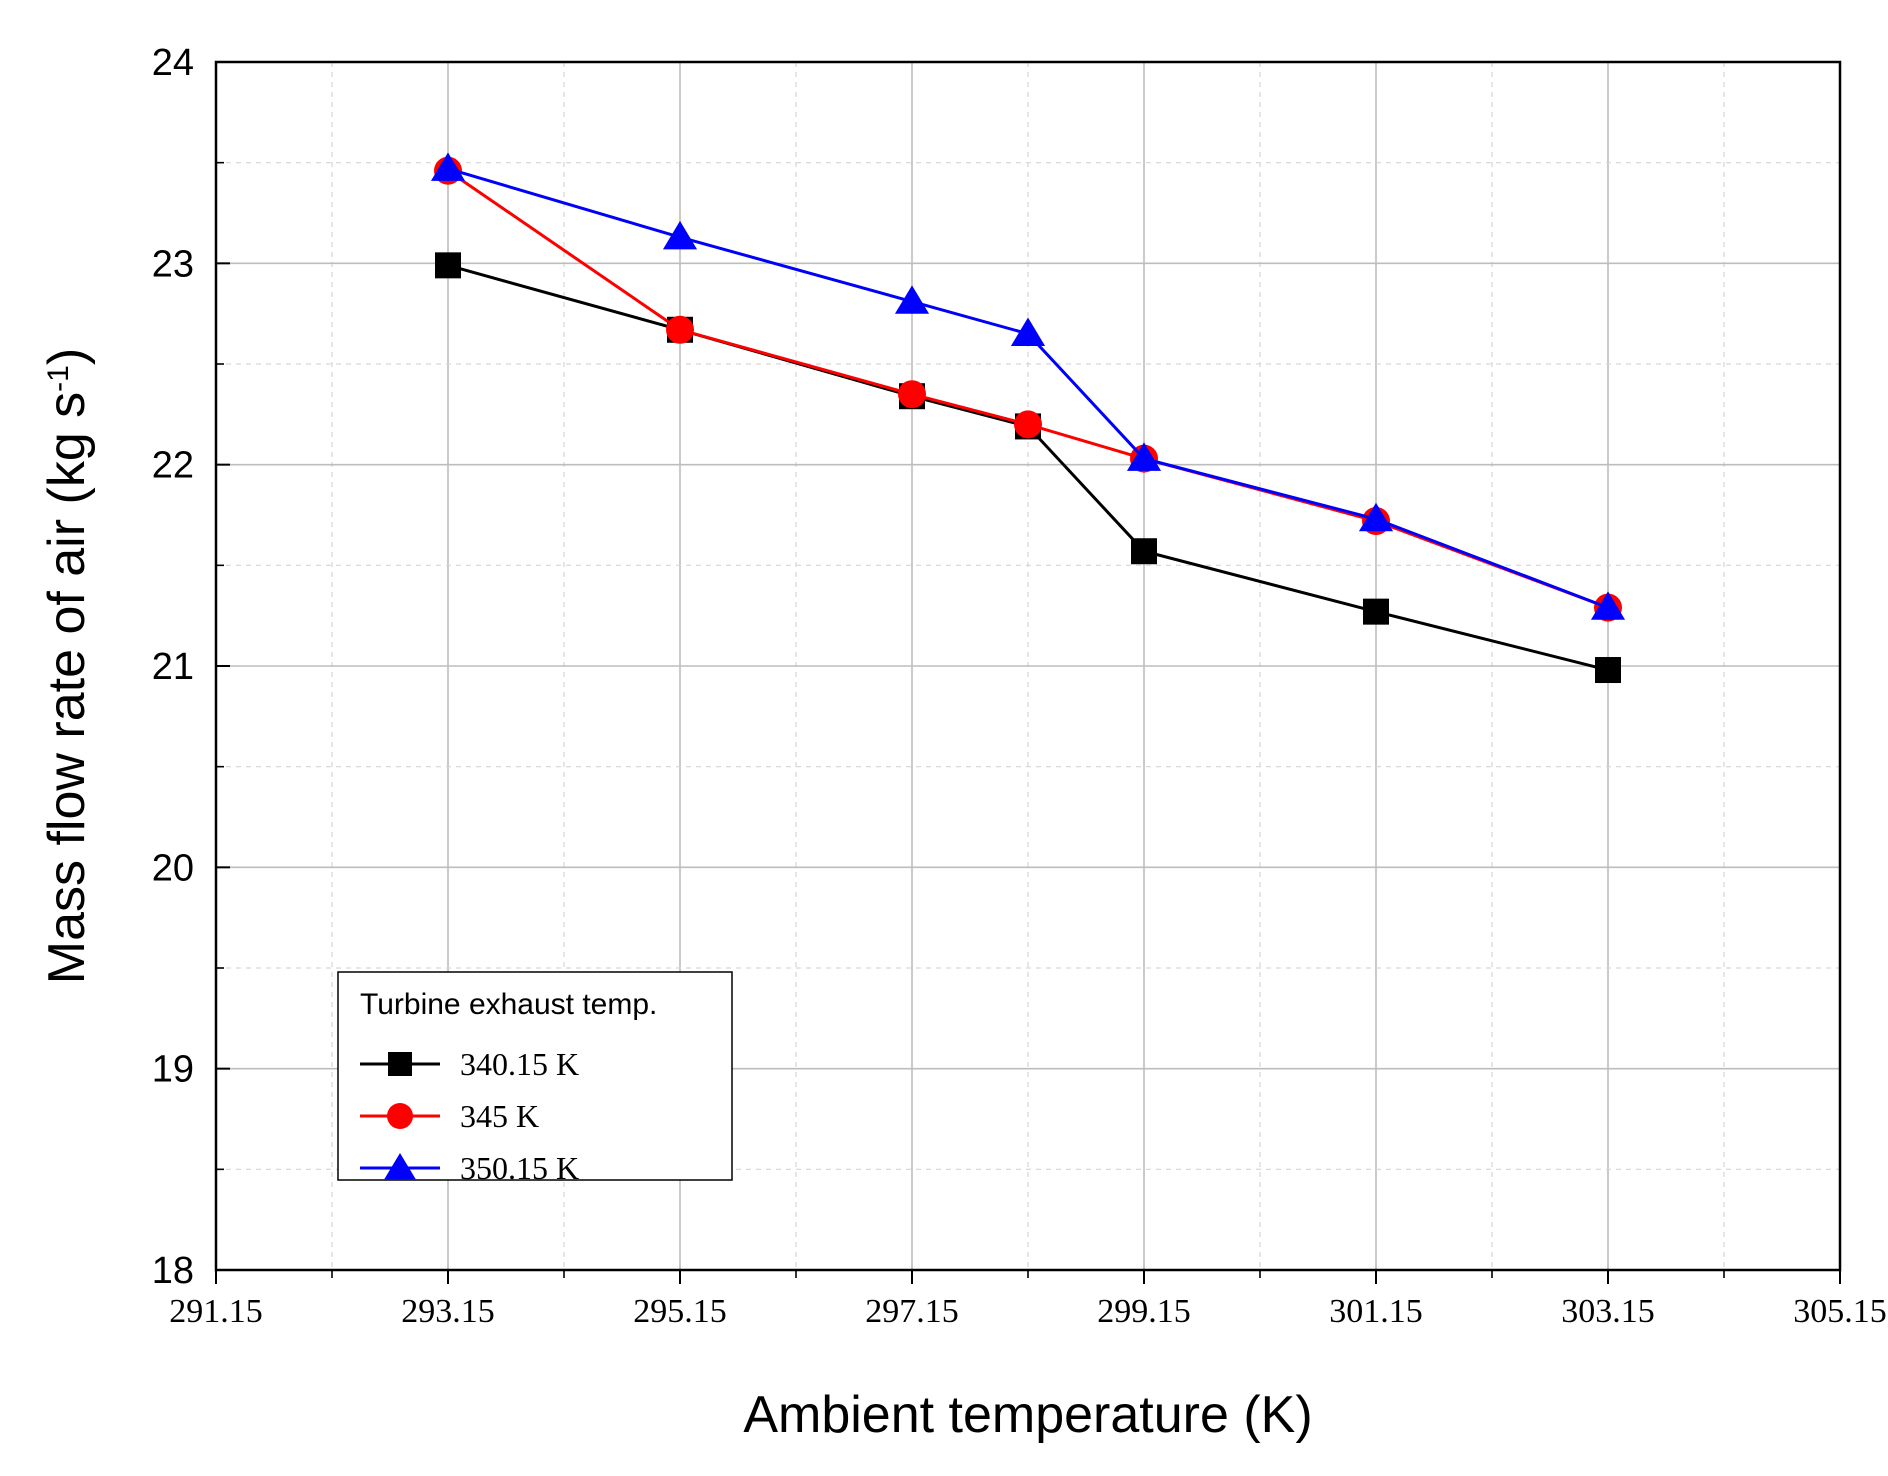 Image resolution: width=1888 pixels, height=1476 pixels. Describe the element at coordinates (173, 868) in the screenshot. I see `y-tick-label: 20` at that location.